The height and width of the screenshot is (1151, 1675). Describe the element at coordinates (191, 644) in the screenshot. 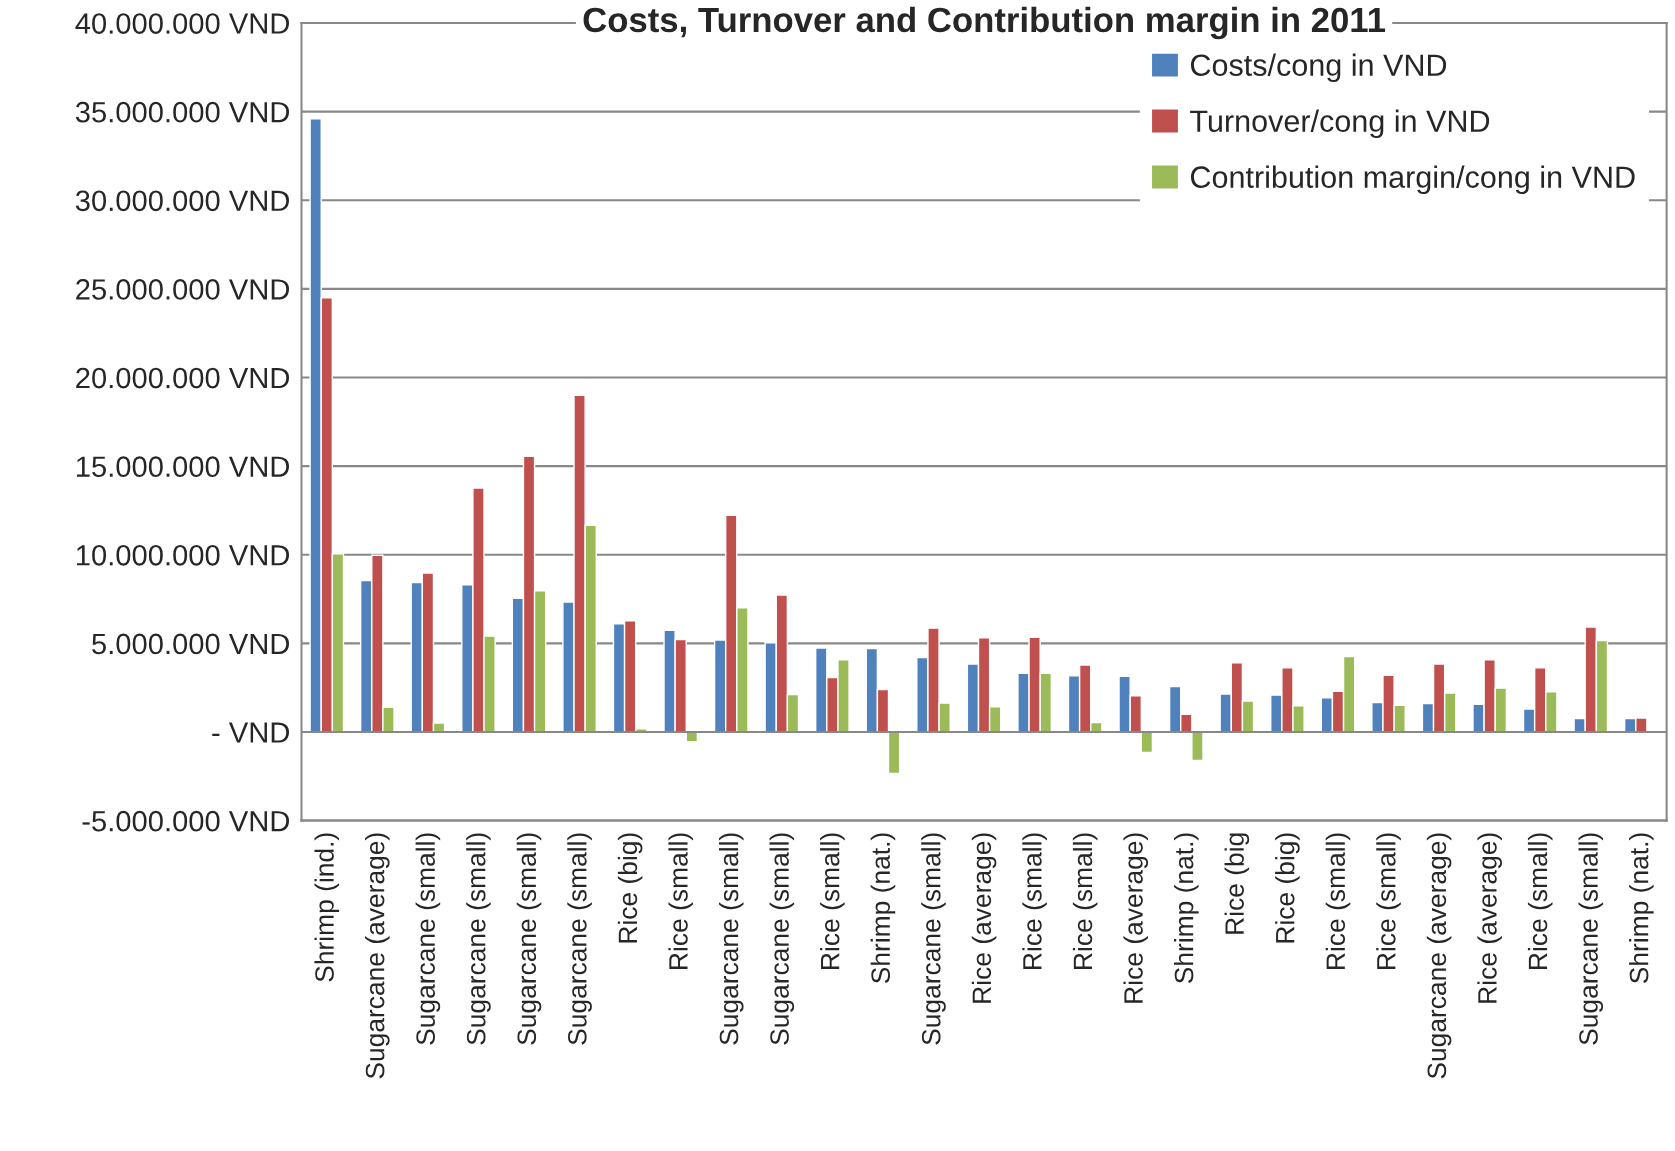

I see `y-tick-label: 5.000.000 VND` at that location.